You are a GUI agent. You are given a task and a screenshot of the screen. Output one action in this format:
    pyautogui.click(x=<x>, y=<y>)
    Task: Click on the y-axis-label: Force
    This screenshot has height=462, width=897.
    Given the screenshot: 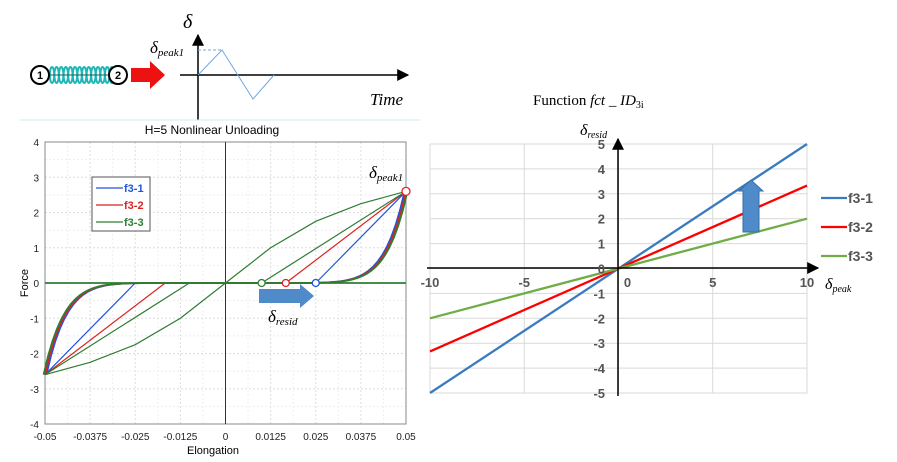 What is the action you would take?
    pyautogui.click(x=25, y=283)
    